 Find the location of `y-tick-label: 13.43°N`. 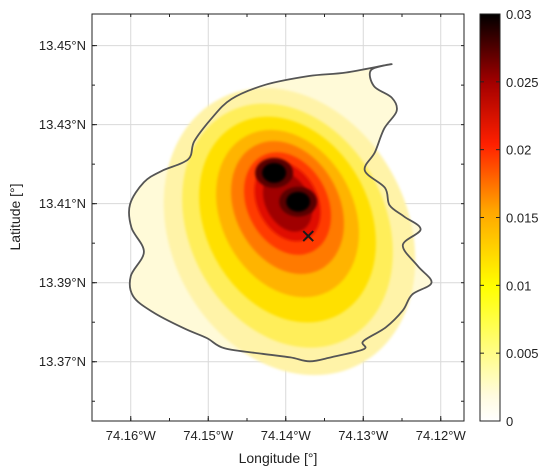

y-tick-label: 13.43°N is located at coordinates (62, 124).